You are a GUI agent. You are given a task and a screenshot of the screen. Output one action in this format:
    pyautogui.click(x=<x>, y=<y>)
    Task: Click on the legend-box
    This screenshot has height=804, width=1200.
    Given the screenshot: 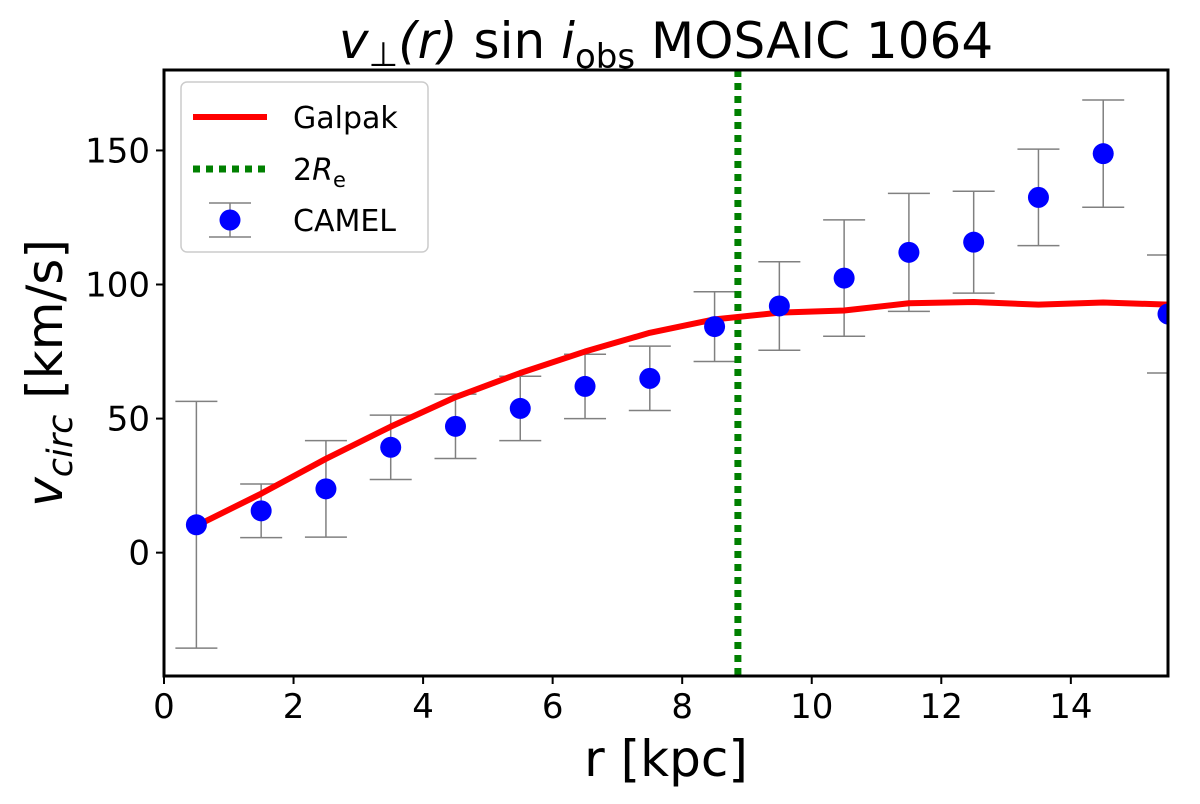 What is the action you would take?
    pyautogui.click(x=304, y=167)
    